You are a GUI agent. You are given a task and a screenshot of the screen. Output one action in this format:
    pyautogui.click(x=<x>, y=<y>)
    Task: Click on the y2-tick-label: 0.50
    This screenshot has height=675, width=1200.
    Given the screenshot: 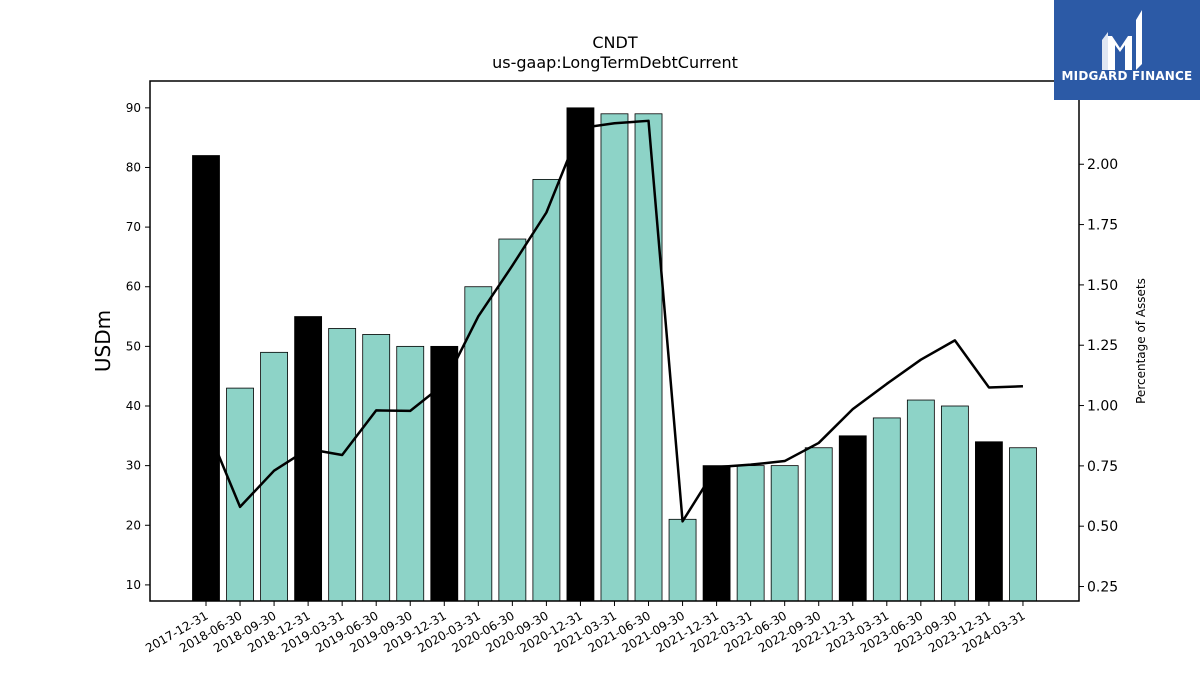 What is the action you would take?
    pyautogui.click(x=1102, y=527)
    